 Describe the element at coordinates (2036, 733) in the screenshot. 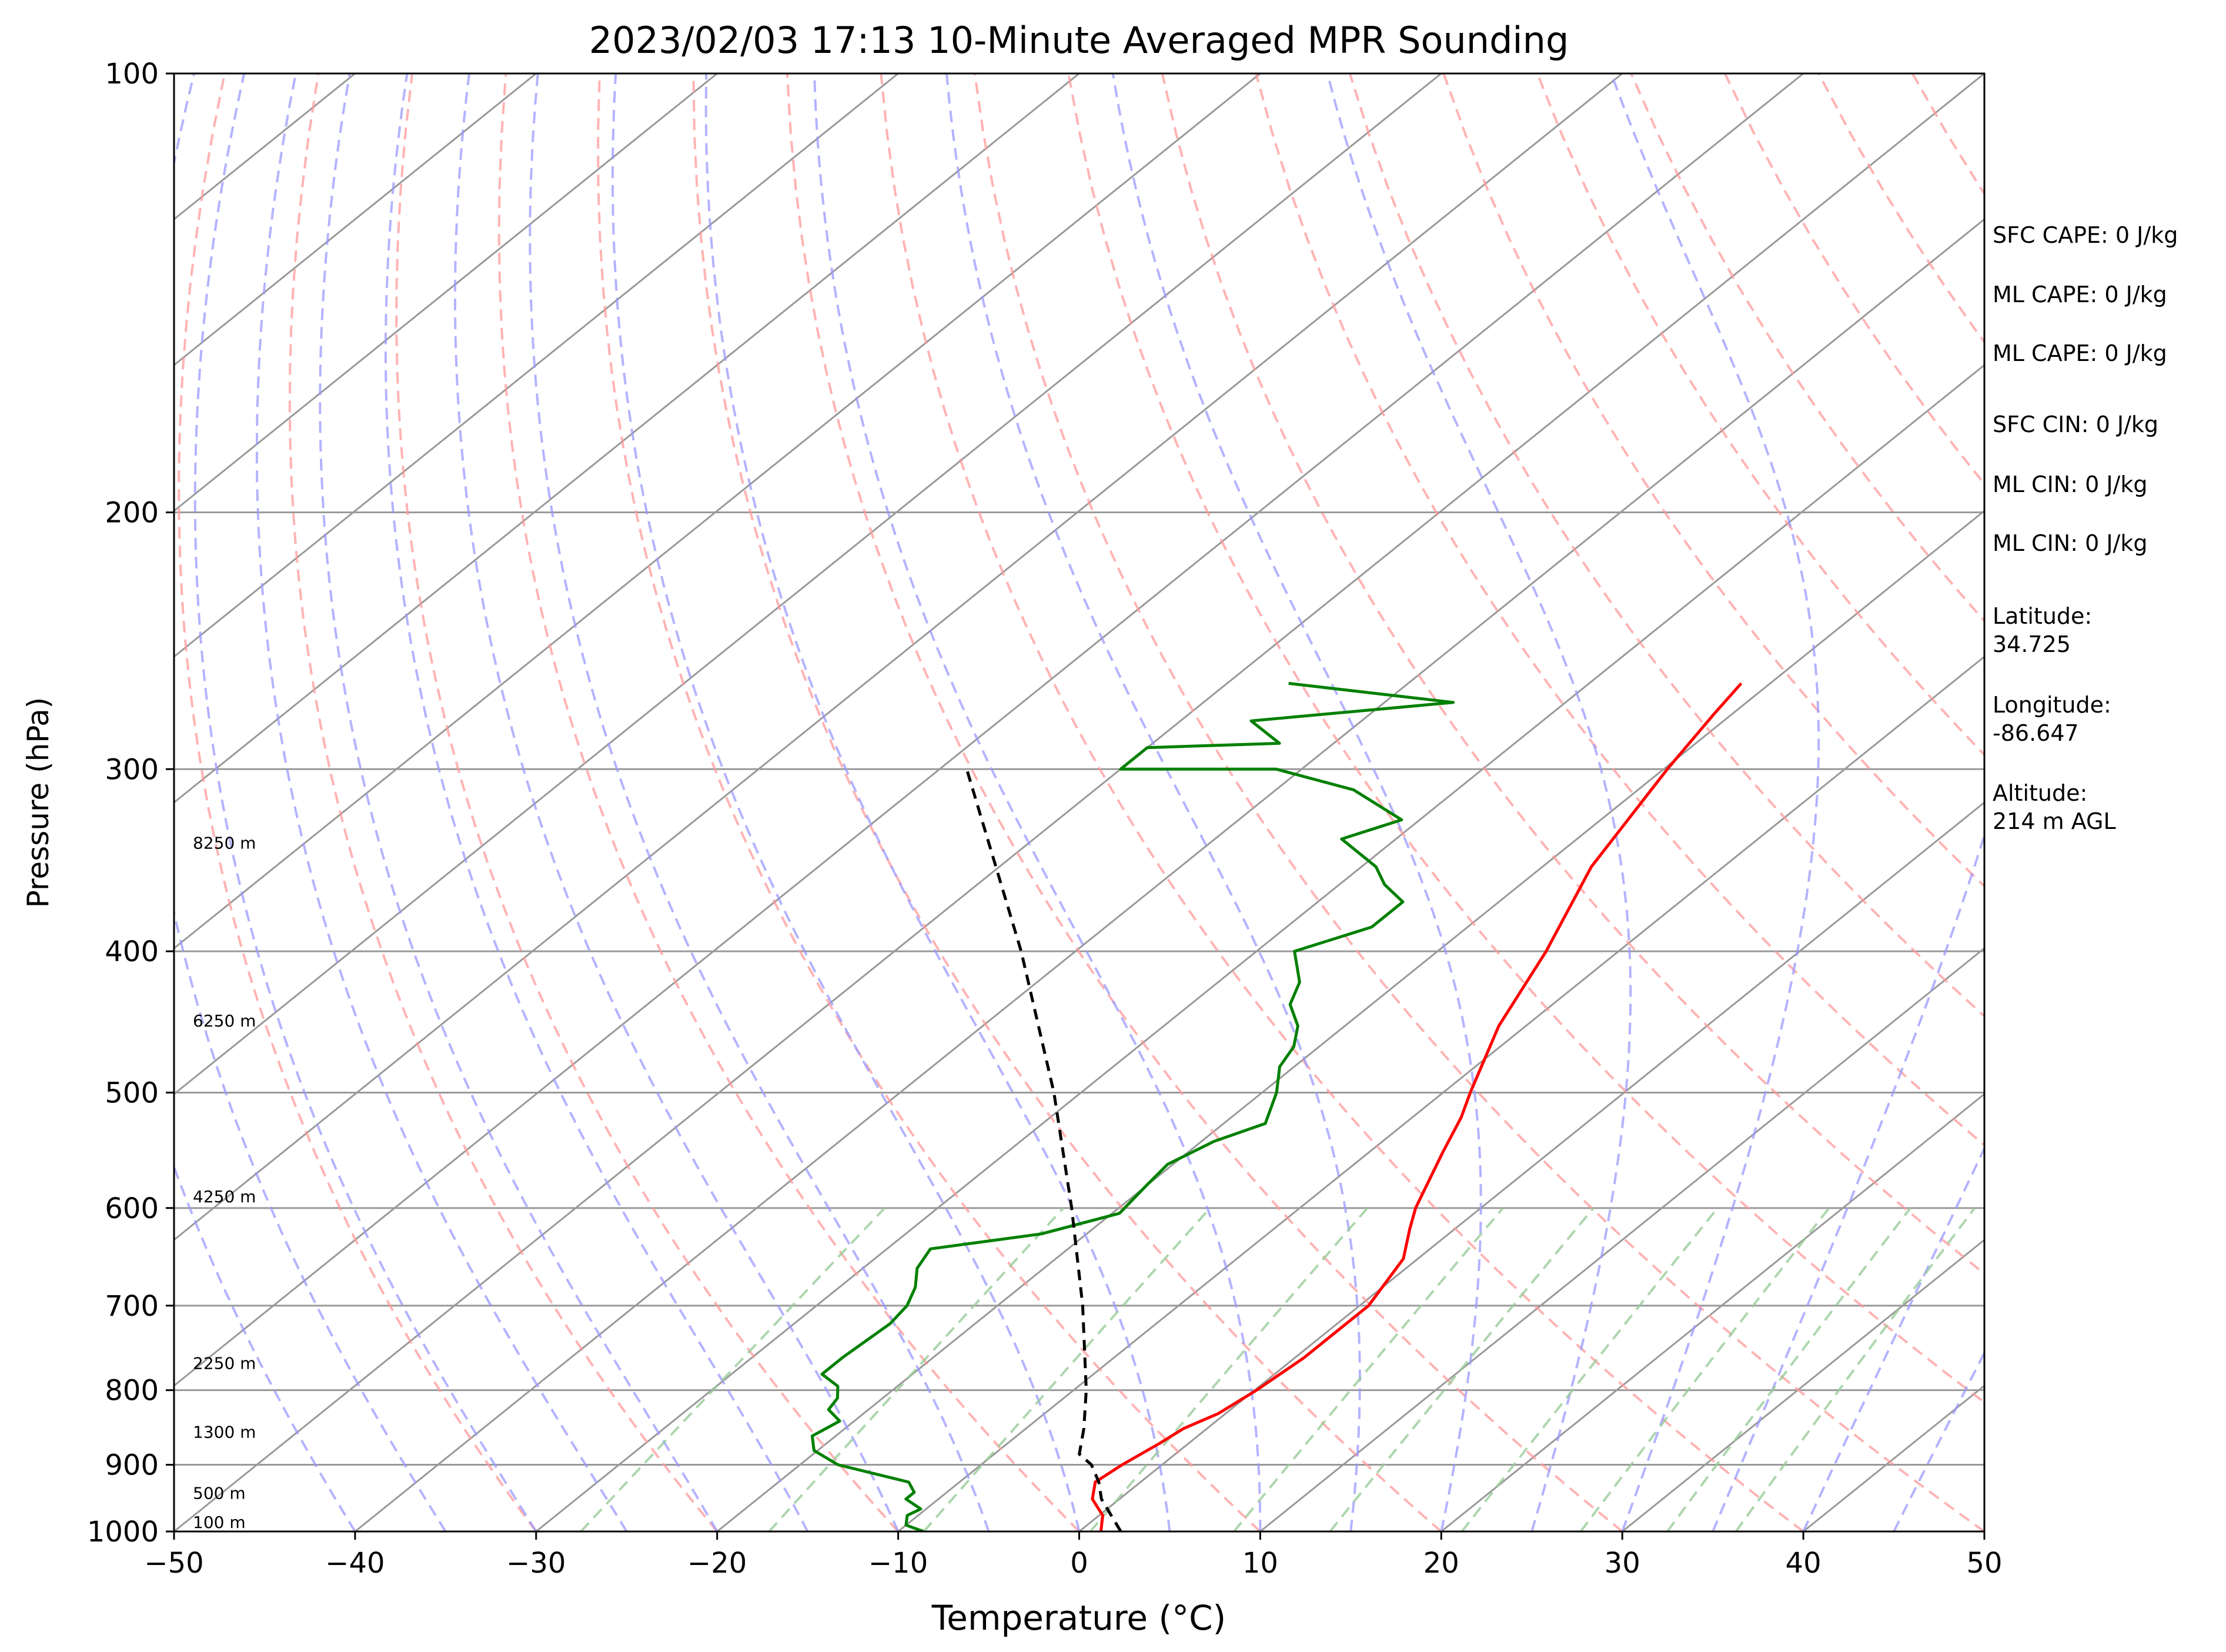

I see `longitude-value: -86.647` at that location.